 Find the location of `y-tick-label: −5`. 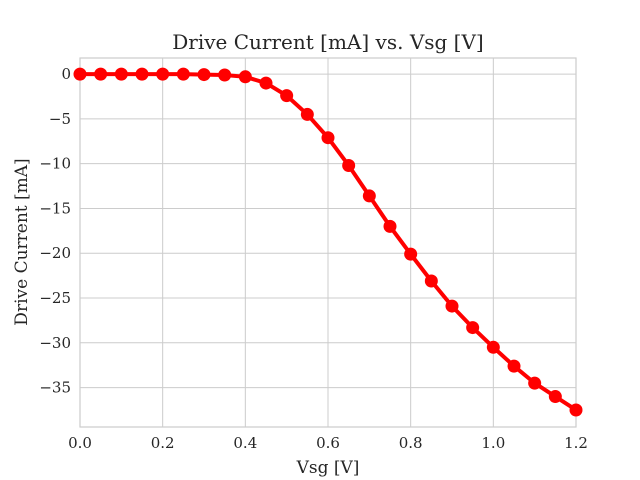

y-tick-label: −5 is located at coordinates (60, 119).